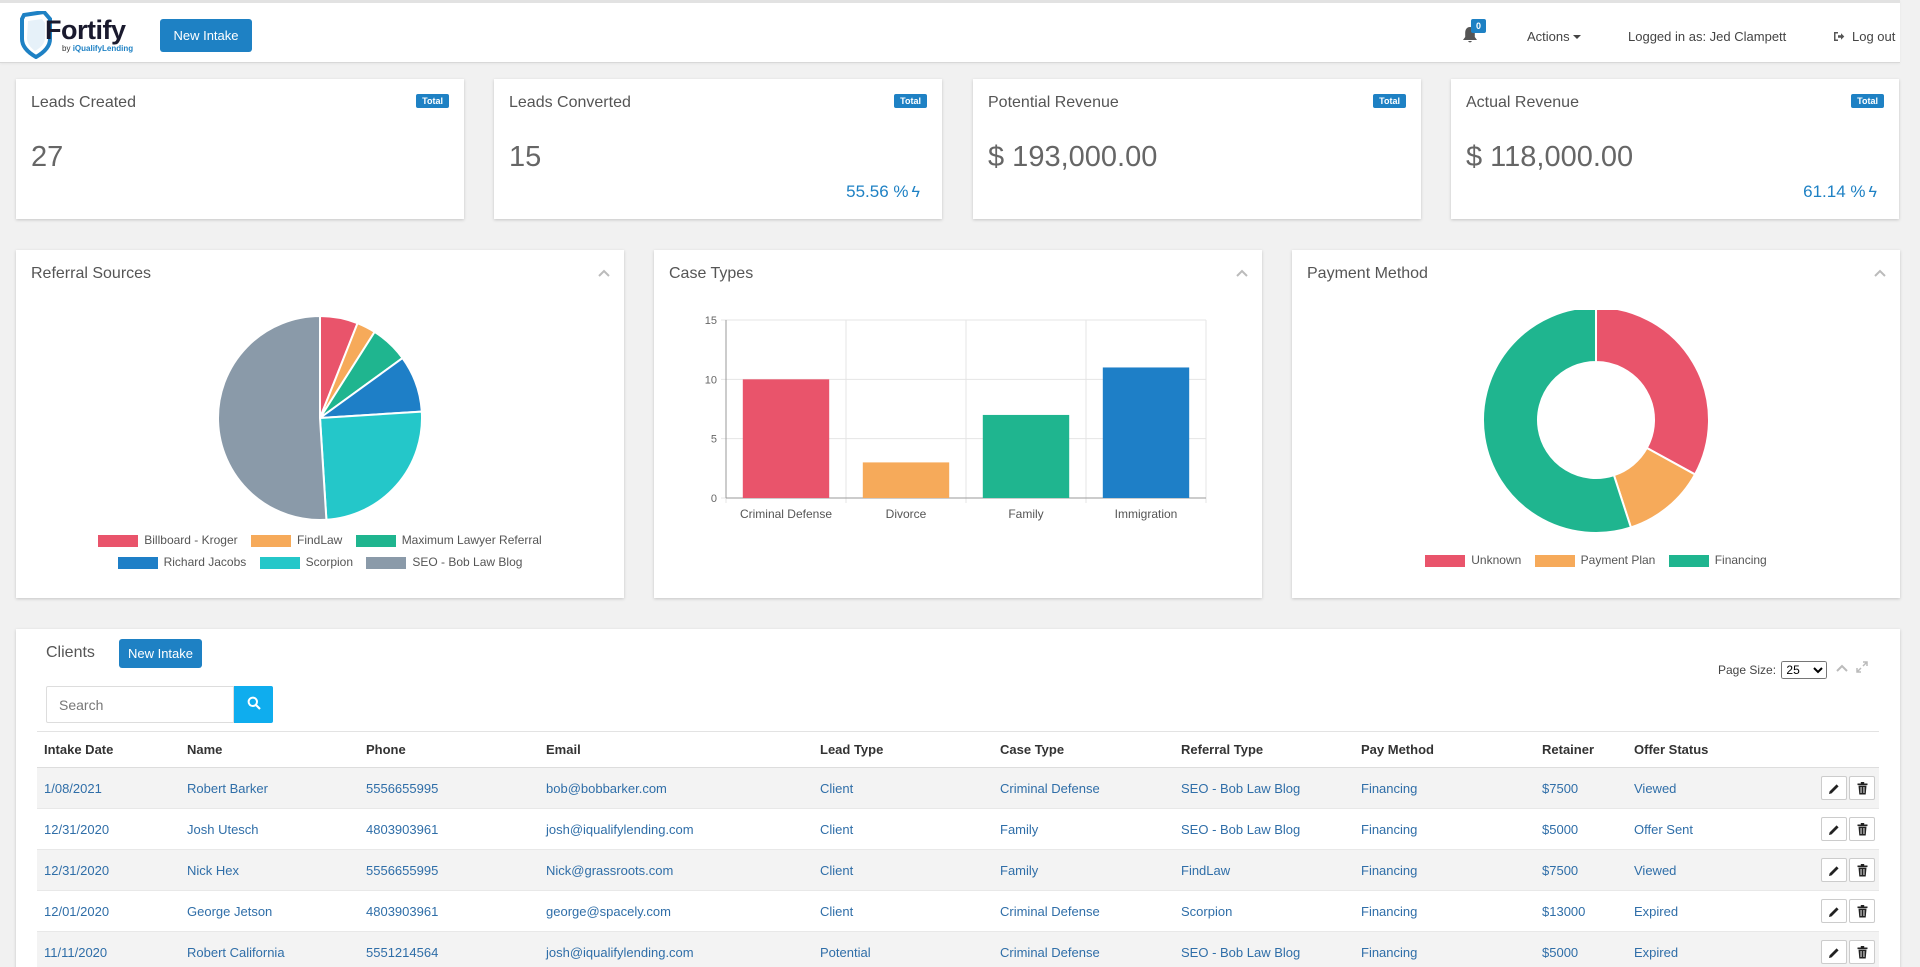  What do you see at coordinates (676, 788) in the screenshot?
I see `table-cell: bob@bobbarker.com` at bounding box center [676, 788].